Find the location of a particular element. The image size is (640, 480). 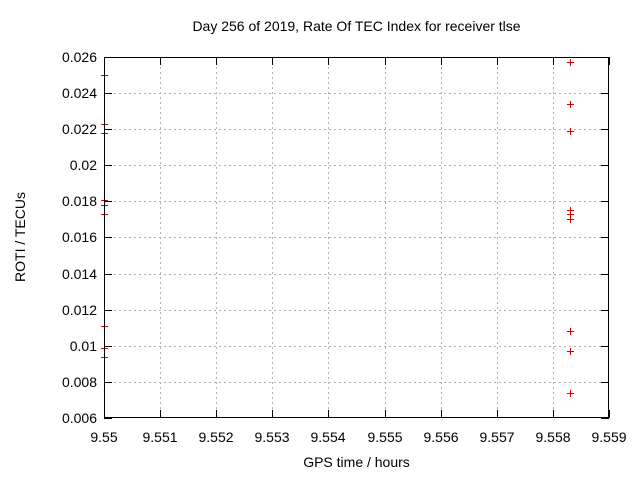

y-tick-label: 0.01 is located at coordinates (83, 346).